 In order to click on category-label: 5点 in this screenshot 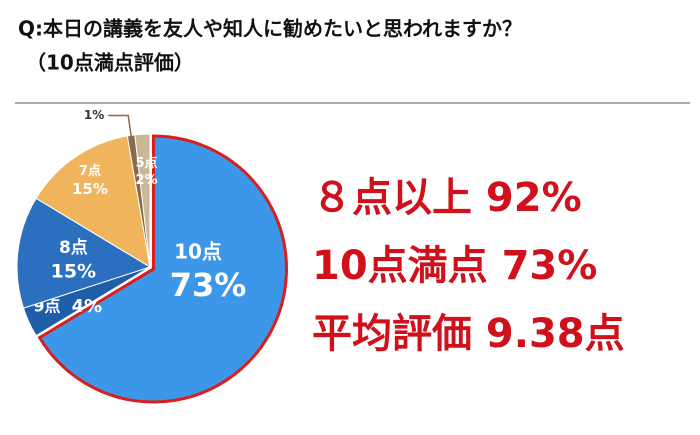, I will do `click(147, 163)`.